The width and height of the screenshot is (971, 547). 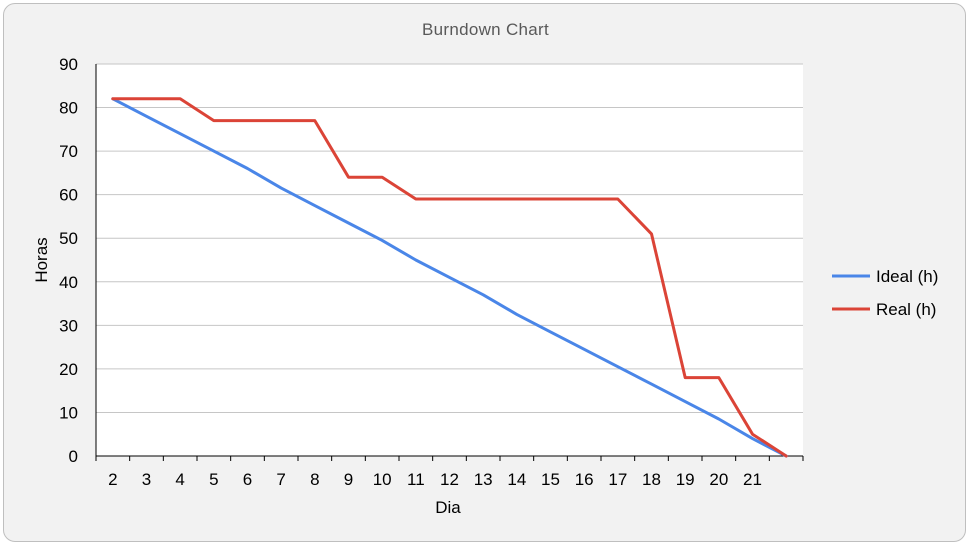 I want to click on x-tick-labels: 2 3 4 5 6 7 8 9 10 11 12 13 14 15 16 17 18 19 20 21, so click(x=449, y=472).